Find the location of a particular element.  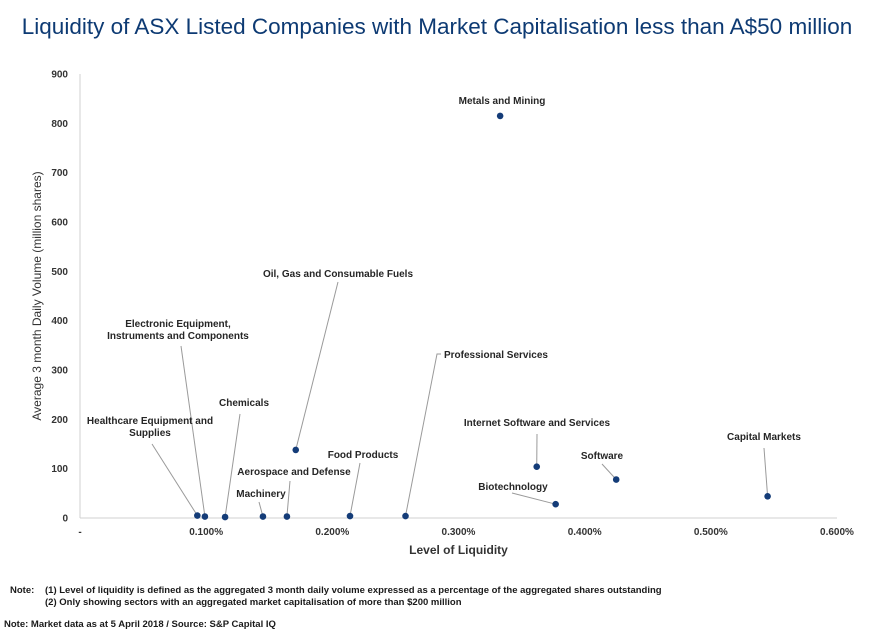

point-label: Software is located at coordinates (602, 456).